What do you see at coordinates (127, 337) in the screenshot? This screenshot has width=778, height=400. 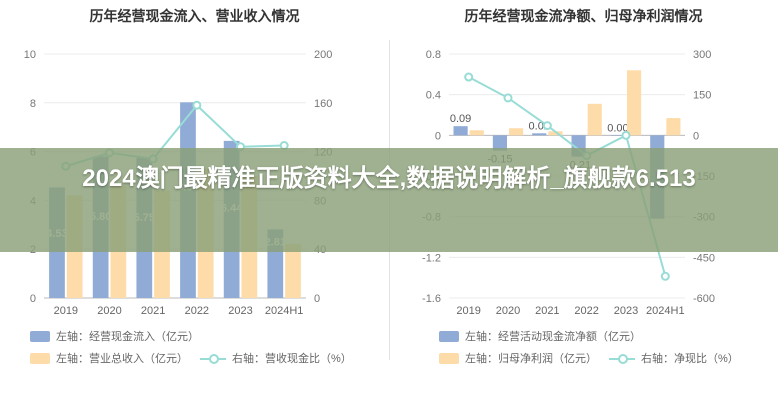 I see `legend-label: 左轴：经营现金流入（亿元）` at bounding box center [127, 337].